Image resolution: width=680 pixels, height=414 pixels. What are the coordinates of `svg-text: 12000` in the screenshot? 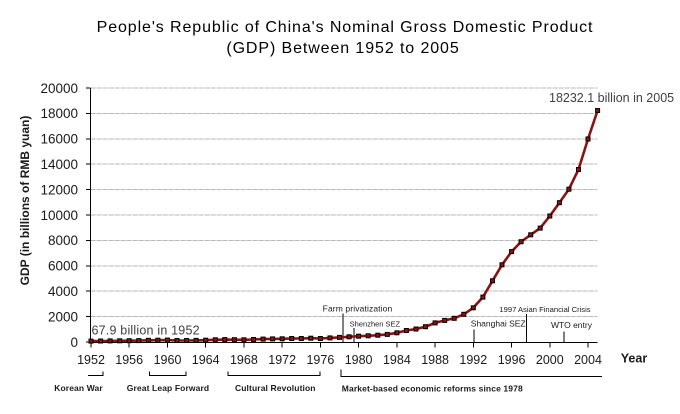 It's located at (59, 189).